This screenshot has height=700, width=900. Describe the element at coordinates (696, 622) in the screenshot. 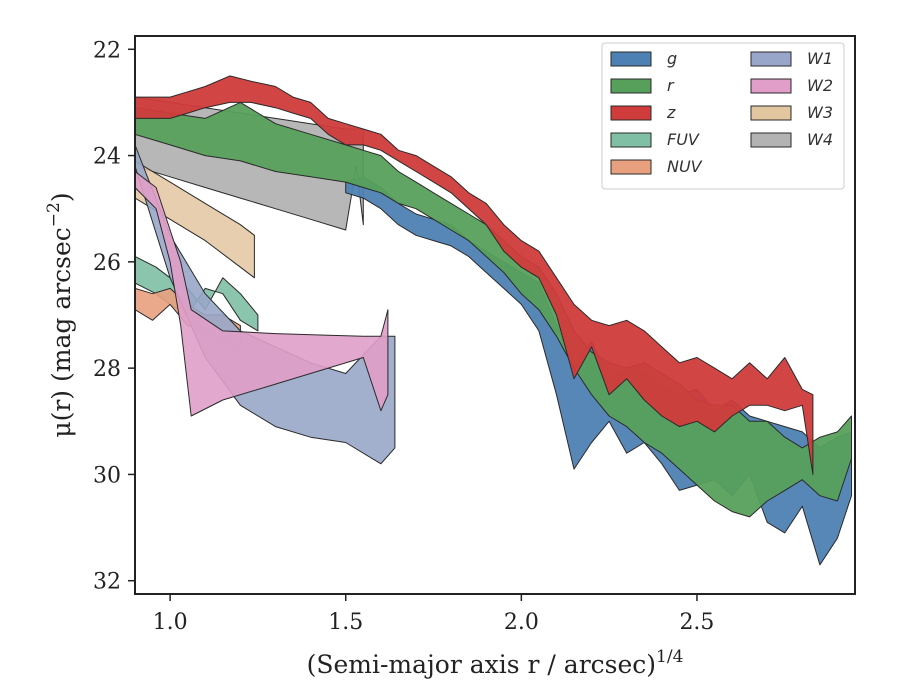

I see `x-tick-label: 2.5` at that location.